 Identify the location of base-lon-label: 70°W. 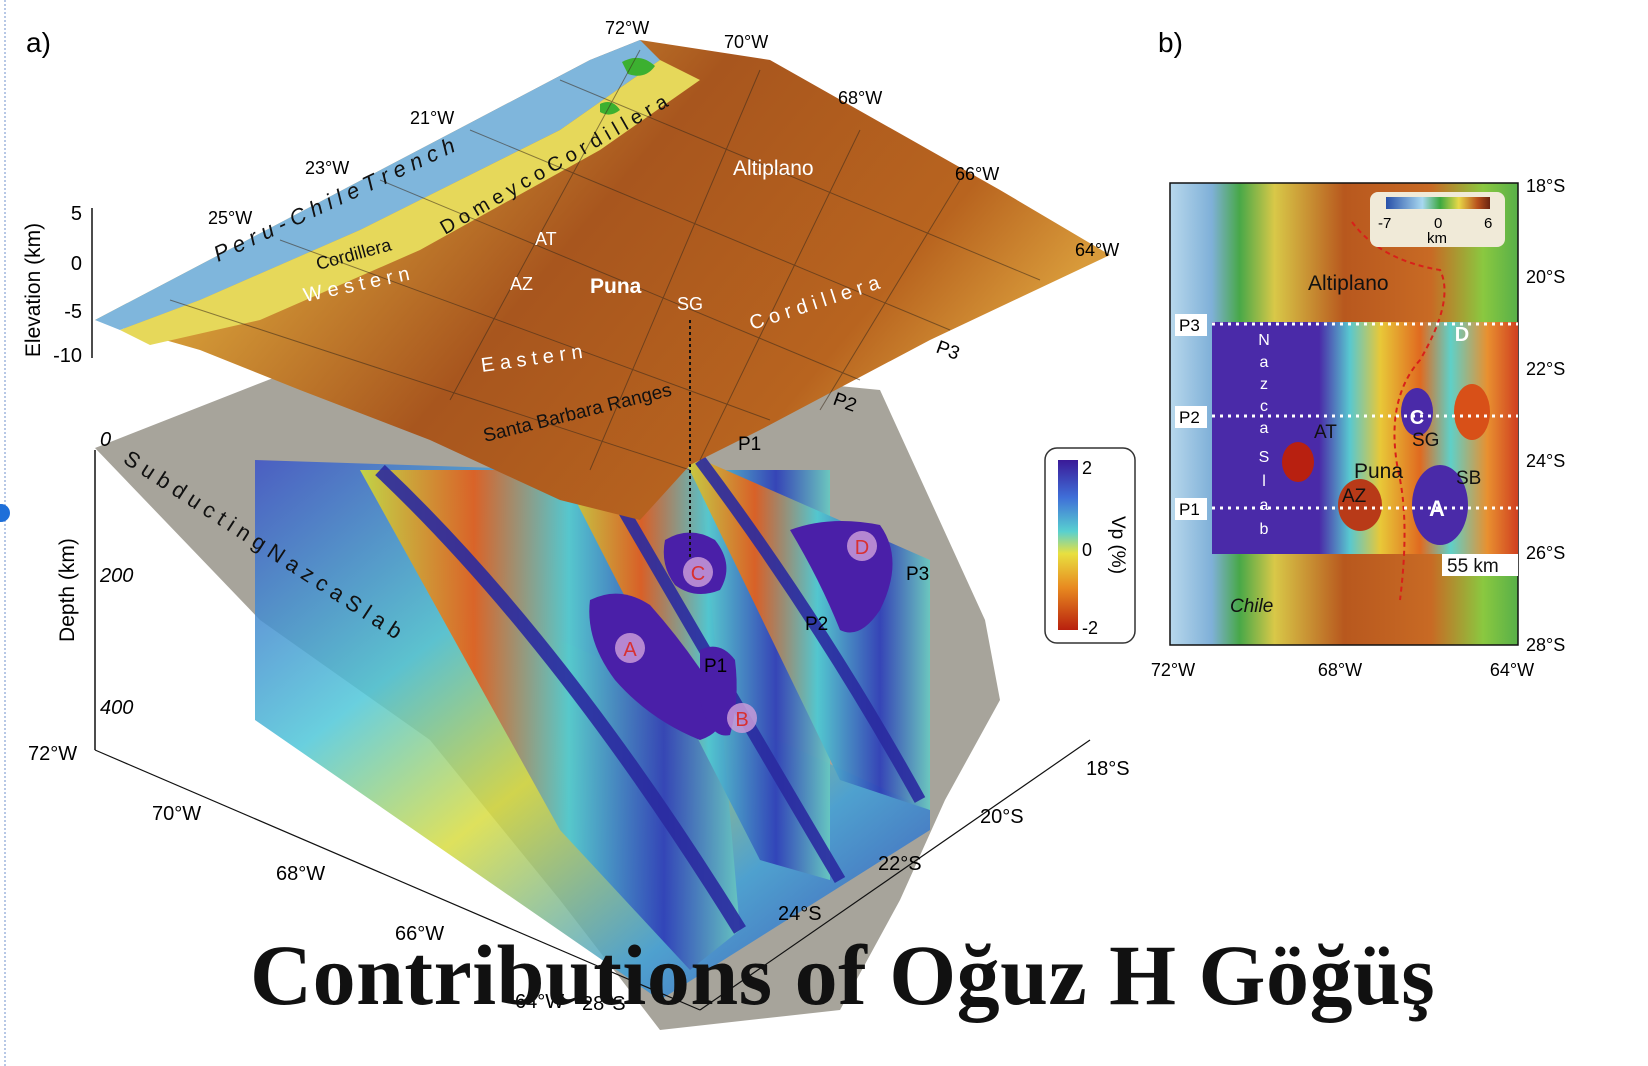
(176, 814).